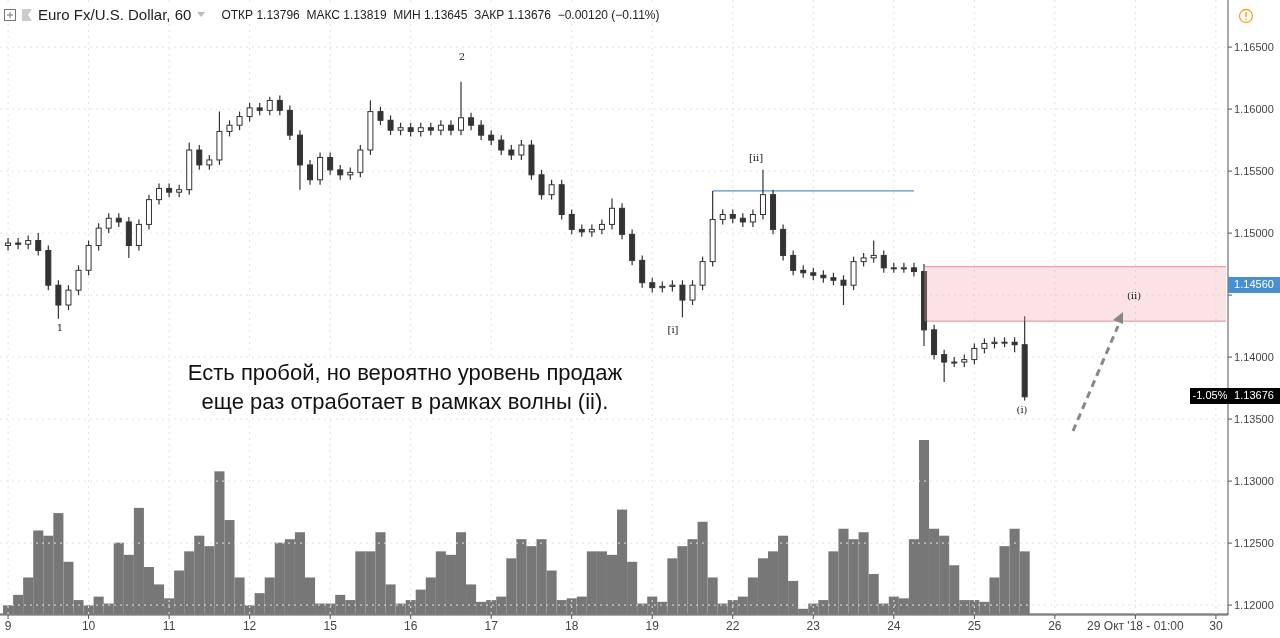 The height and width of the screenshot is (638, 1280). I want to click on y-tick-label: 1.13500, so click(1254, 419).